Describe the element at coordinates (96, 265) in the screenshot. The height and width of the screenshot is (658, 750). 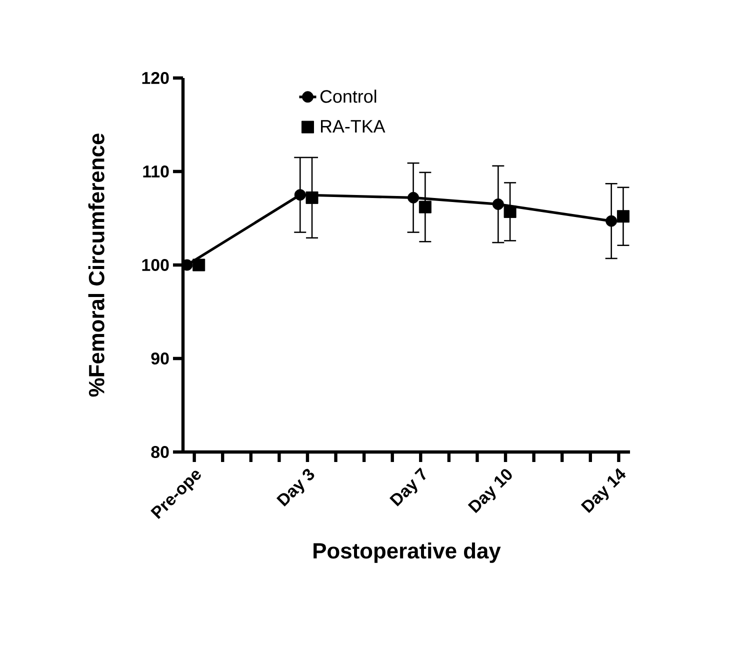
I see `y-axis-title: %Femoral Circumference` at that location.